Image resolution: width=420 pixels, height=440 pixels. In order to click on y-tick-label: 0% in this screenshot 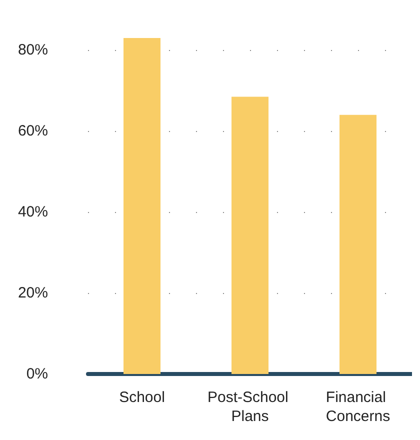, I will do `click(37, 374)`.